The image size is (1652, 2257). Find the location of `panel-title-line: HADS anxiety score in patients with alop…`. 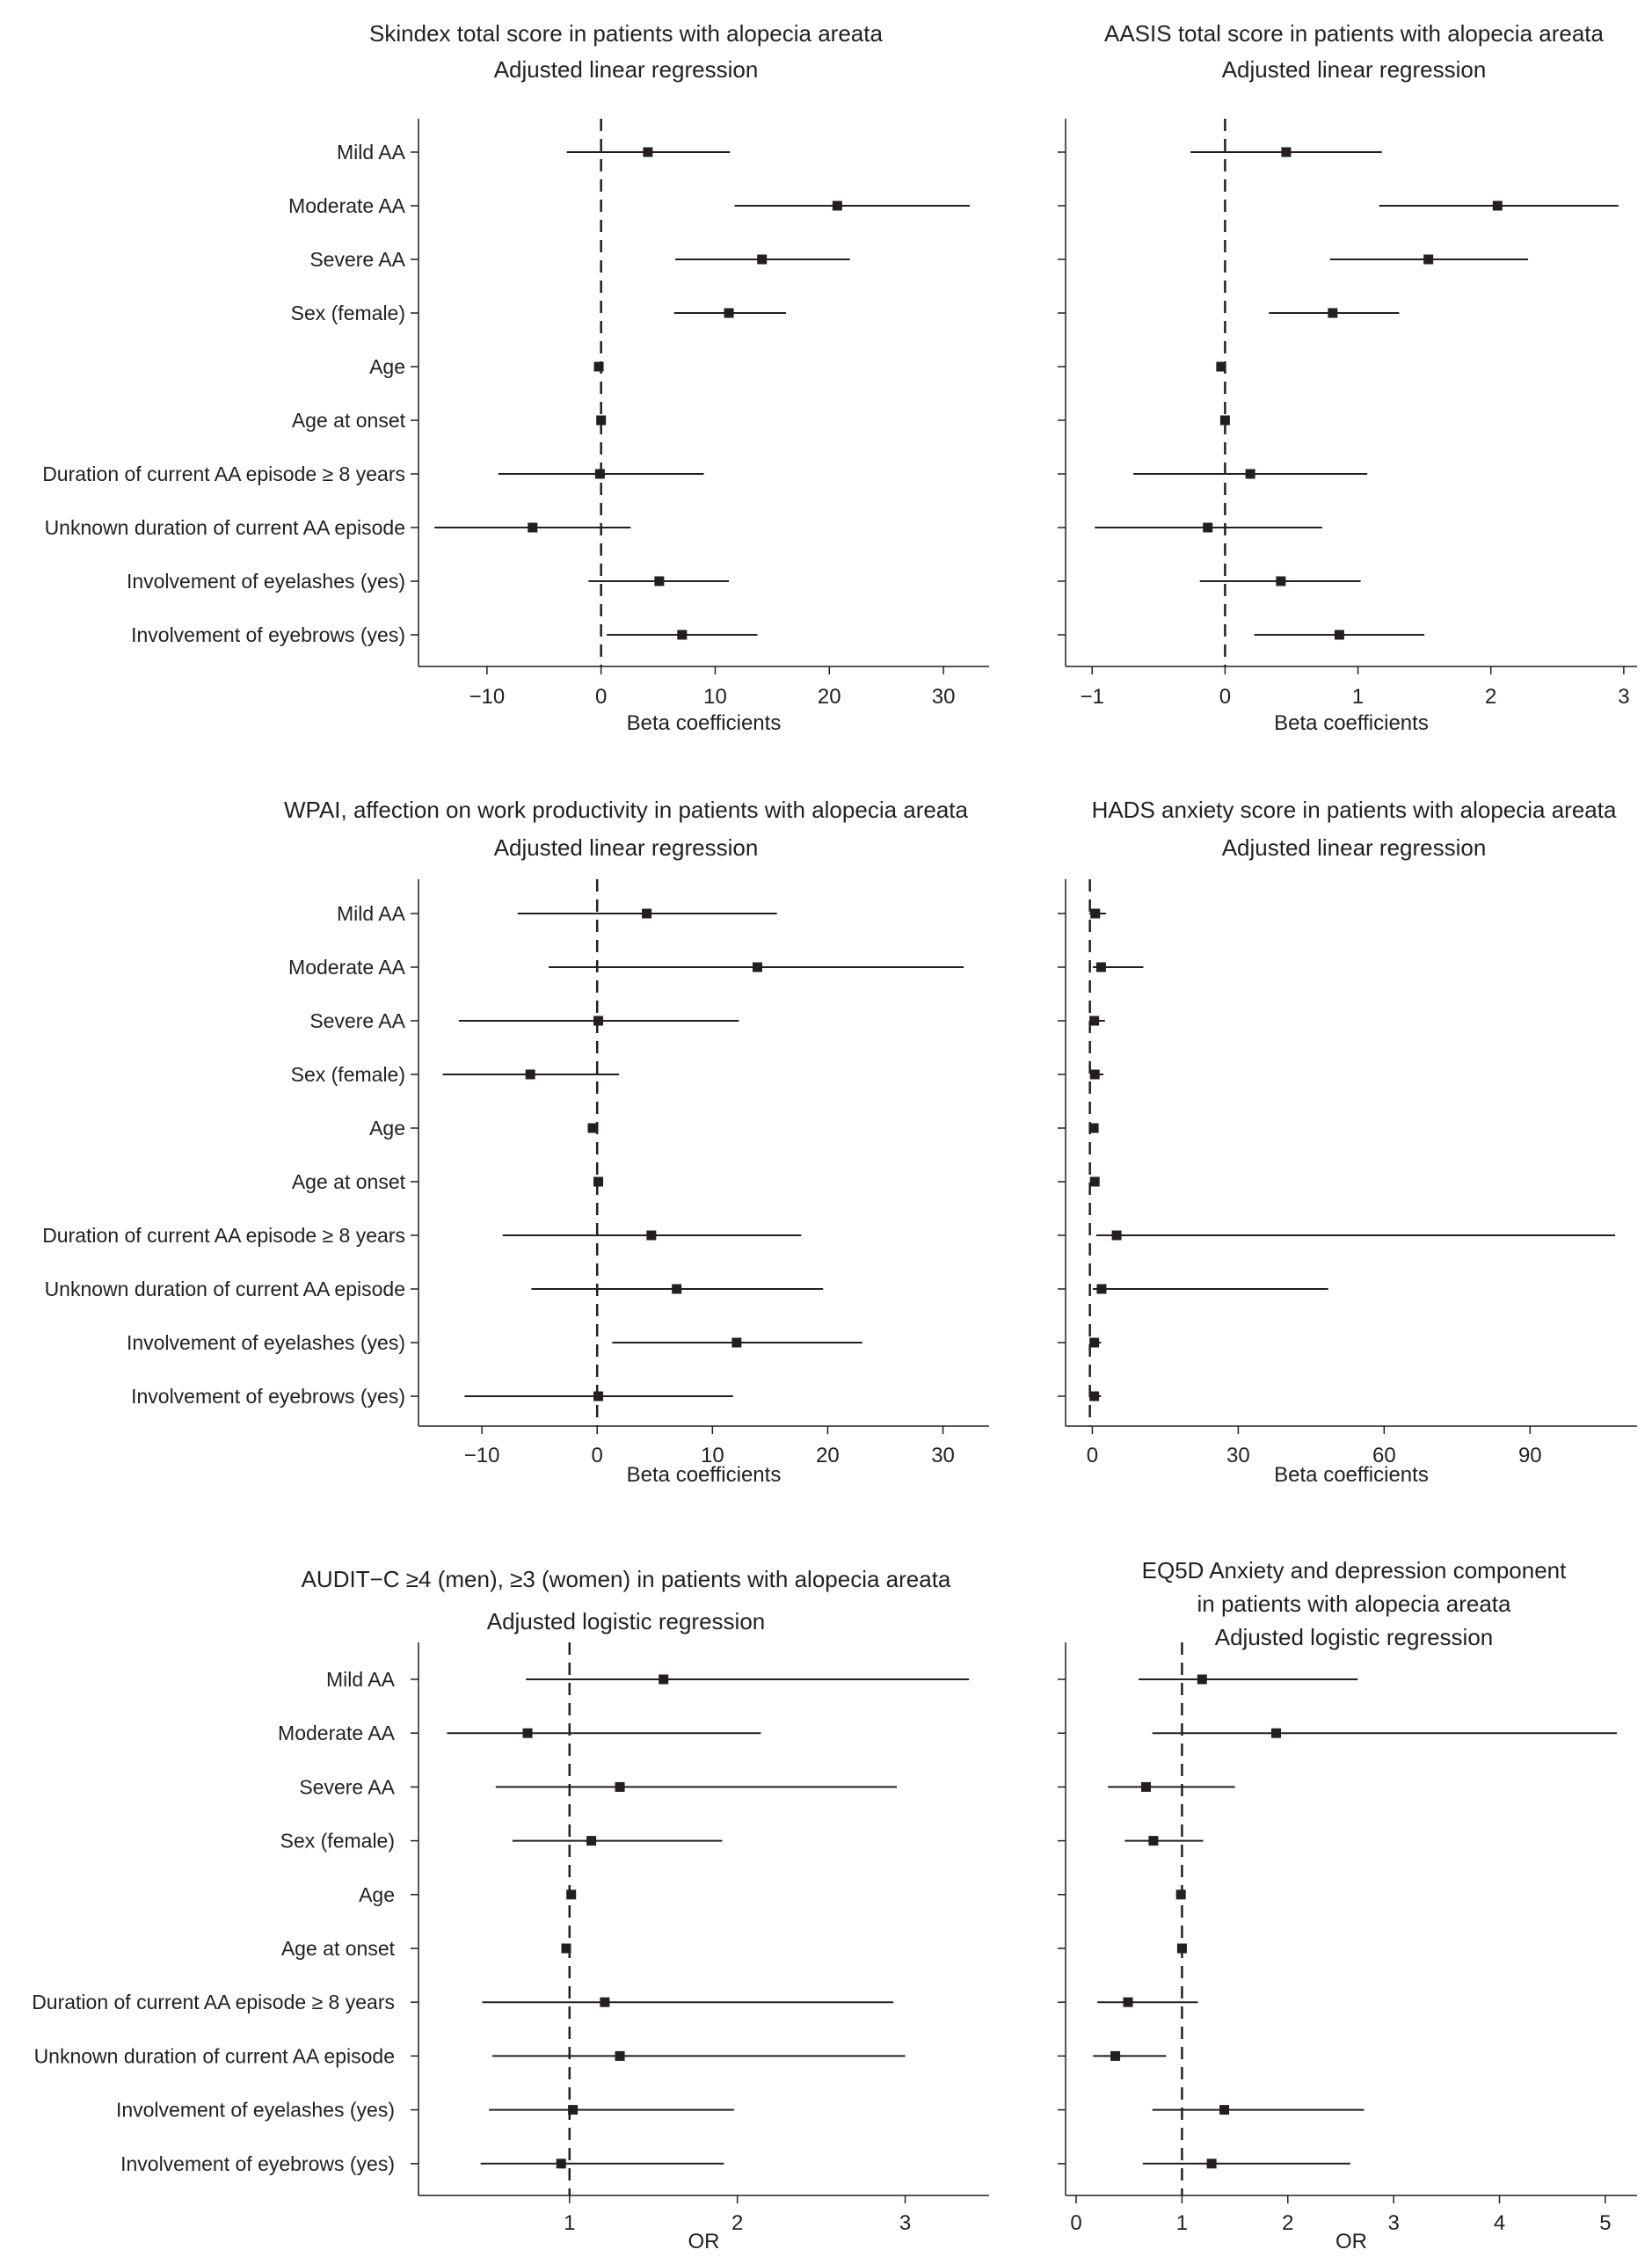

panel-title-line: HADS anxiety score in patients with alop… is located at coordinates (1354, 810).